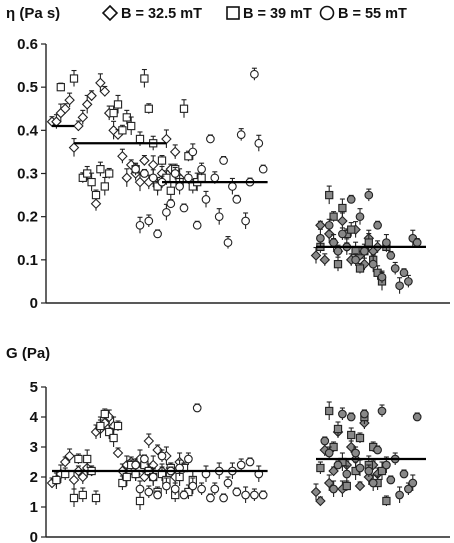 The height and width of the screenshot is (543, 454). What do you see at coordinates (34, 447) in the screenshot?
I see `modulus-y-tick-label: 3` at bounding box center [34, 447].